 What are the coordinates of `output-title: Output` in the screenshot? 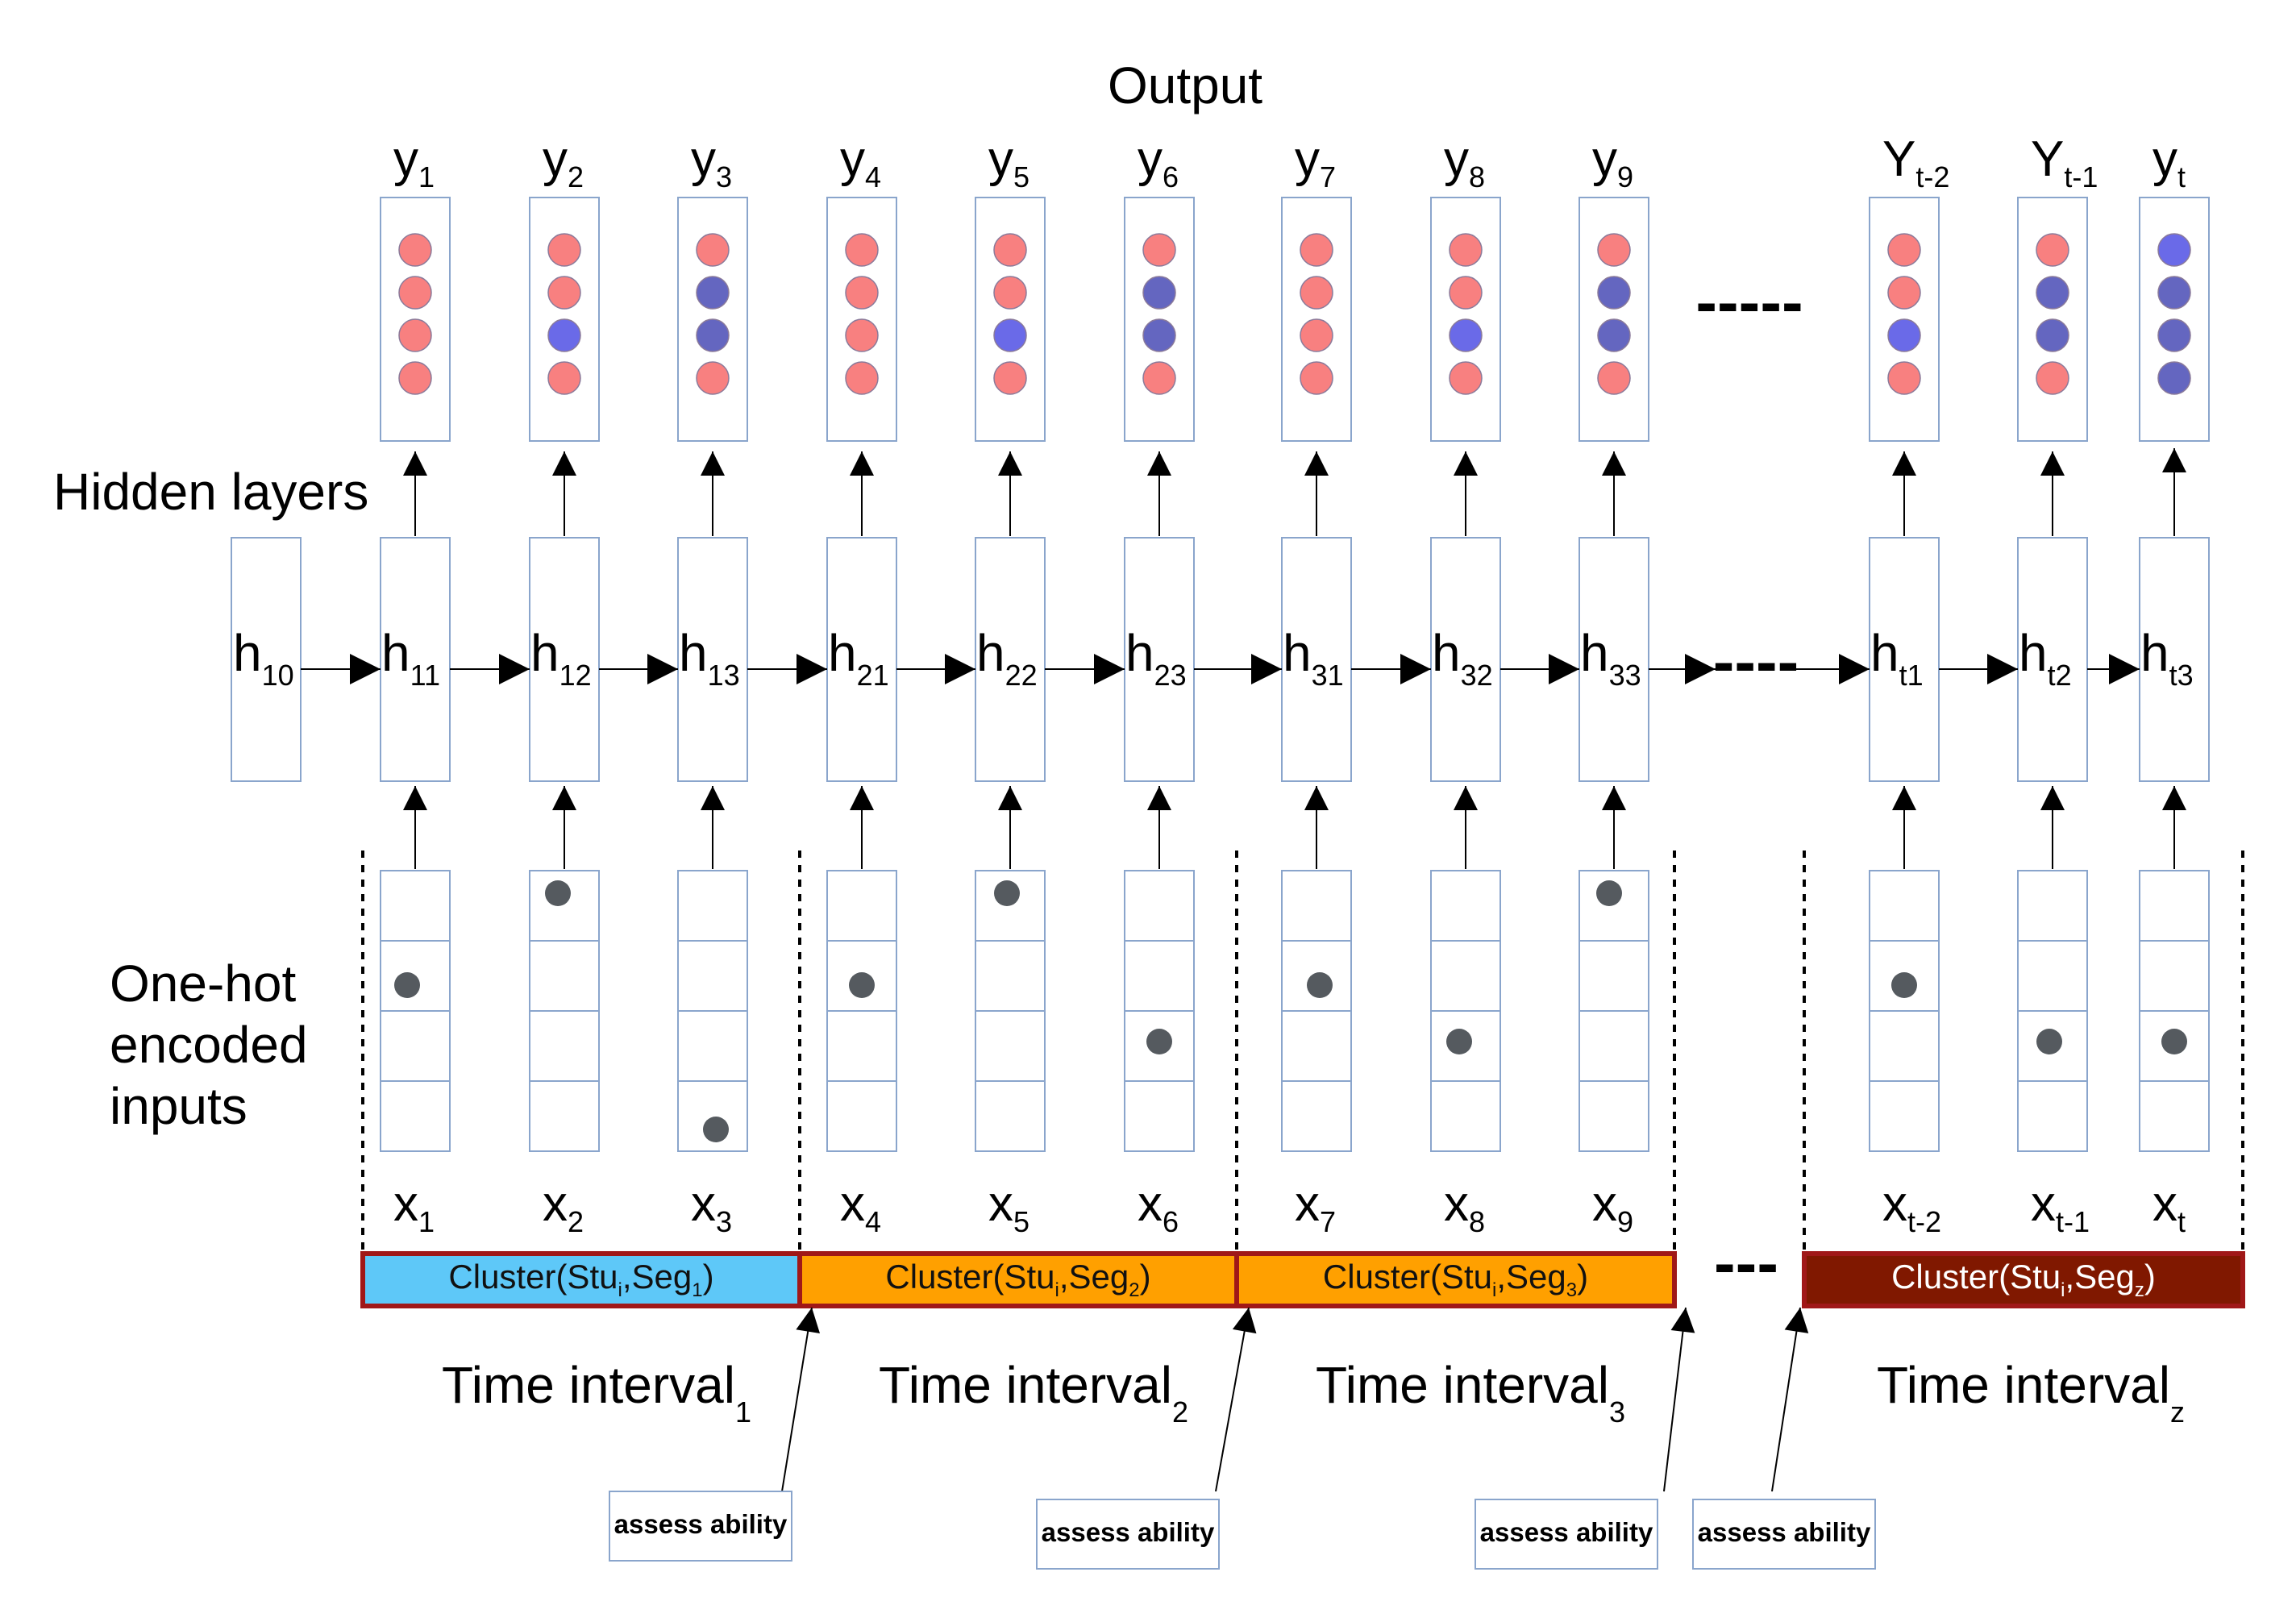 It's located at (1185, 85).